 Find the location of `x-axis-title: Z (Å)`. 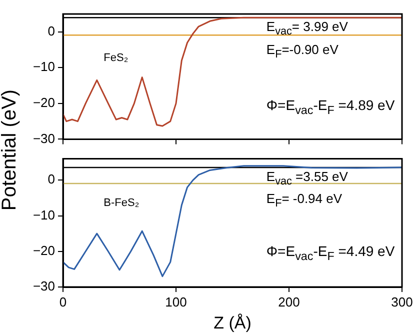

x-axis-title: Z (Å) is located at coordinates (233, 322).